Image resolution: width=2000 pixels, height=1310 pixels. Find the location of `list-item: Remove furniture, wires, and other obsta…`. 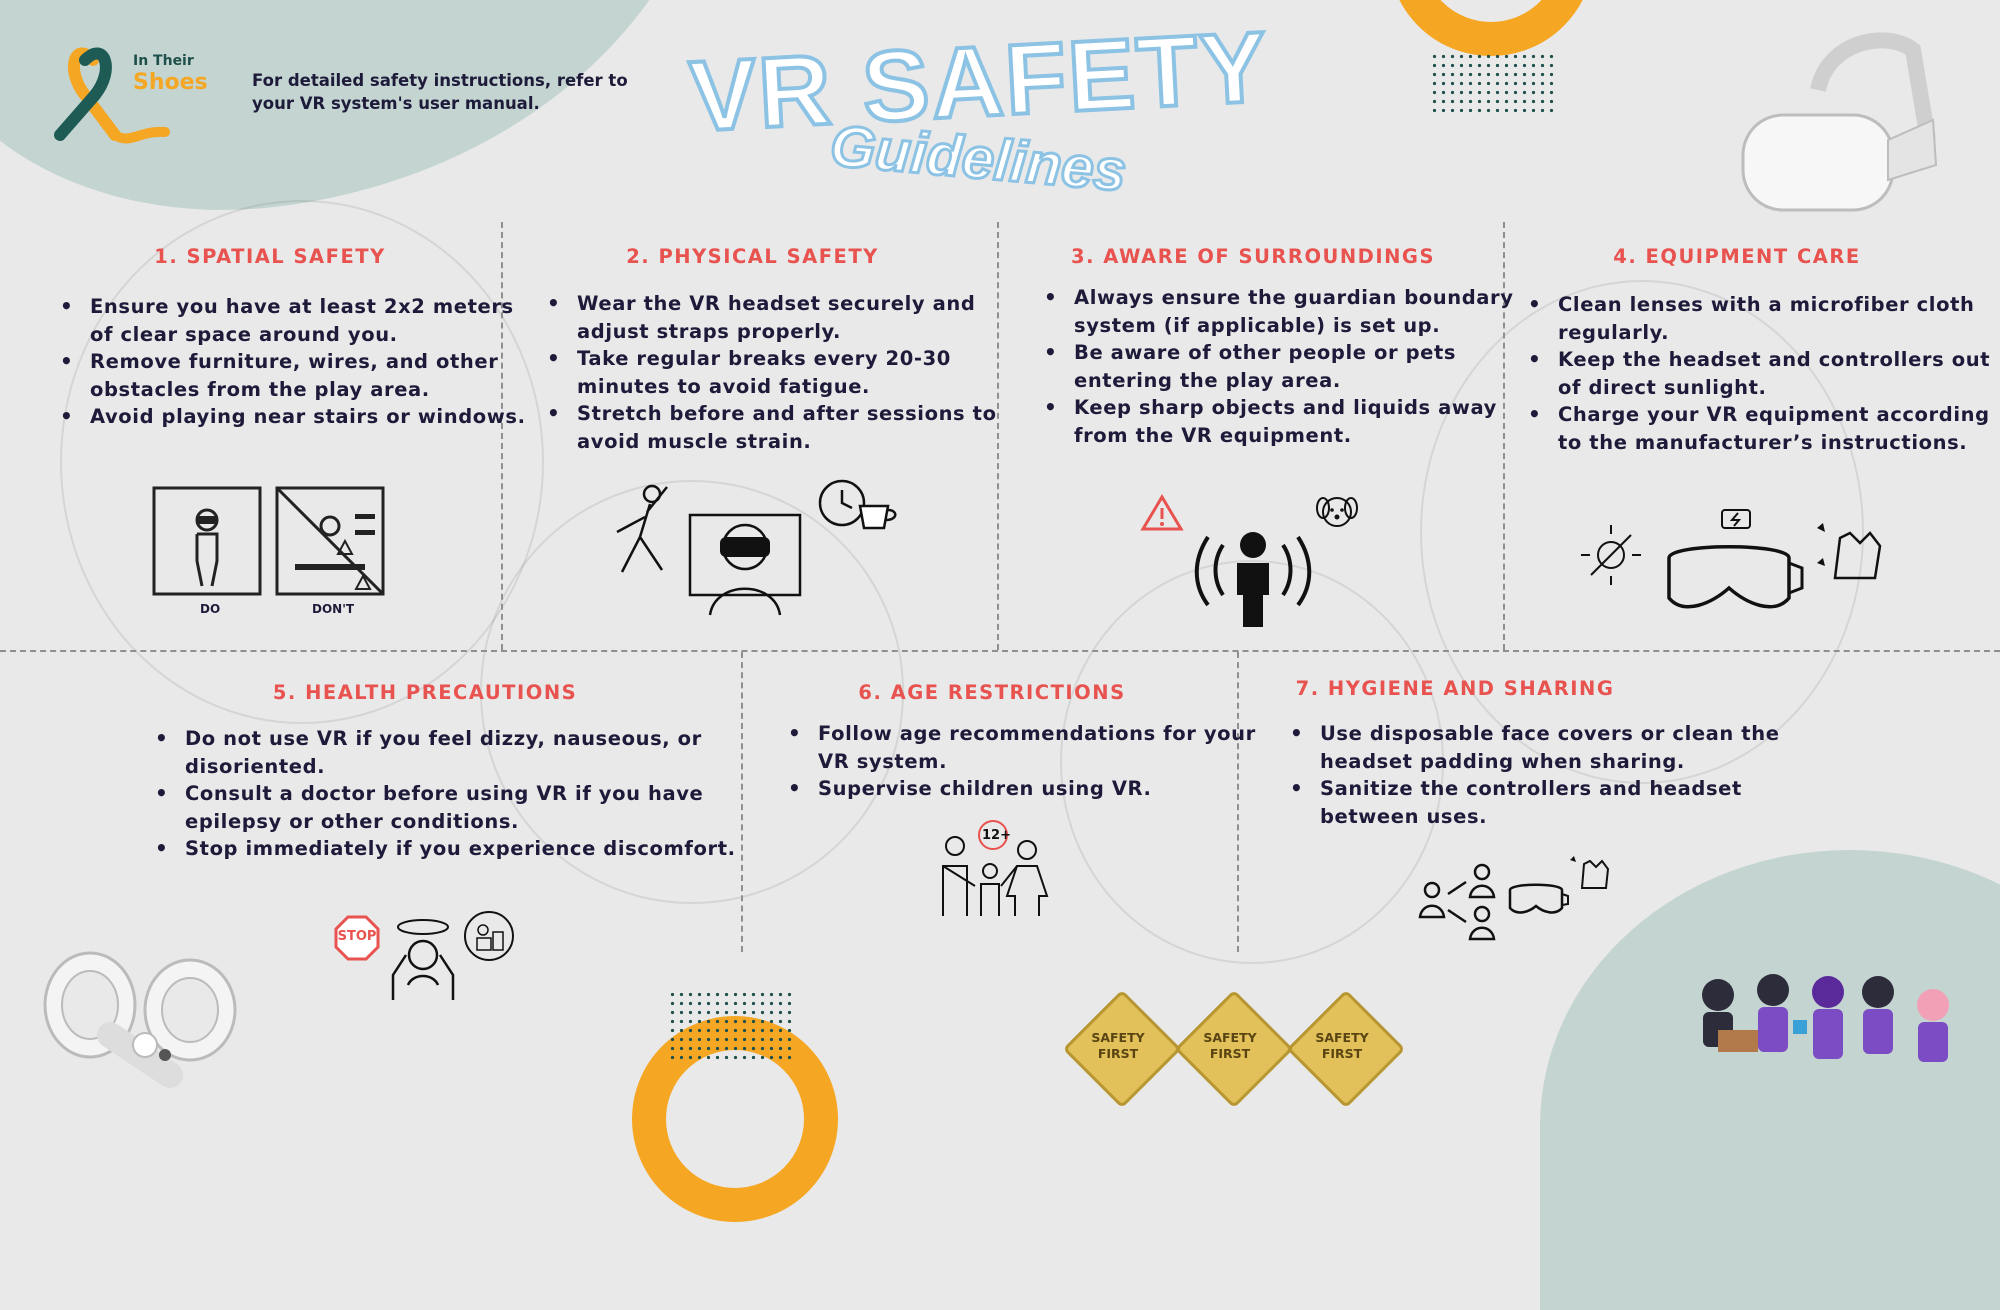

list-item: Remove furniture, wires, and other obsta… is located at coordinates (295, 375).